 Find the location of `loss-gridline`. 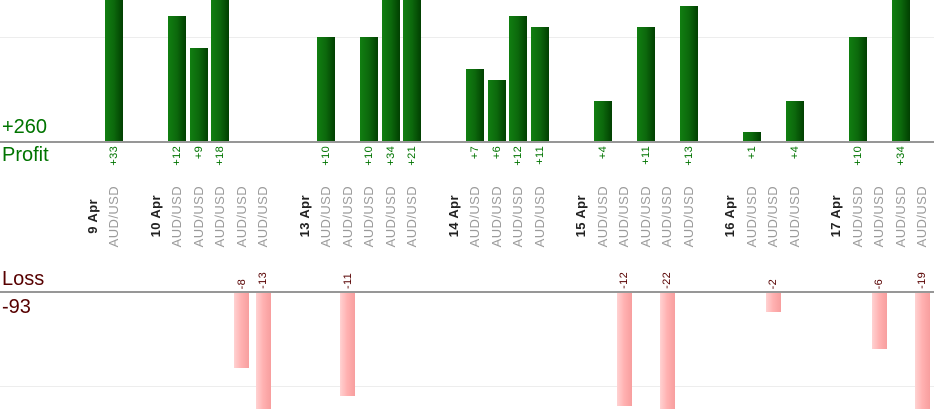

loss-gridline is located at coordinates (467, 386).